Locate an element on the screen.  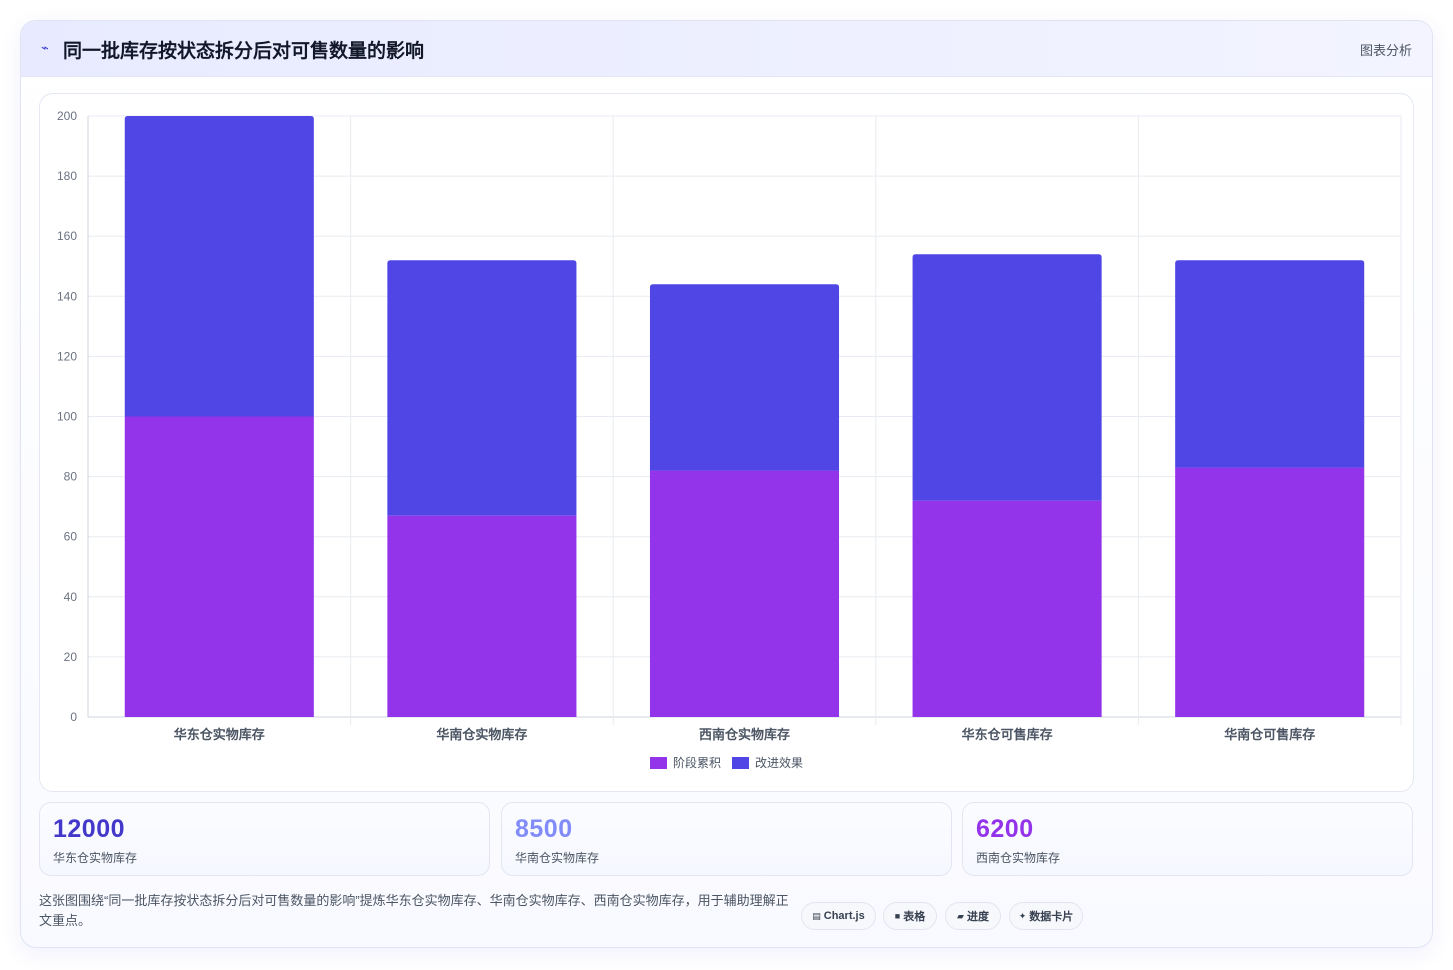
y-tick-label: 180 is located at coordinates (67, 176).